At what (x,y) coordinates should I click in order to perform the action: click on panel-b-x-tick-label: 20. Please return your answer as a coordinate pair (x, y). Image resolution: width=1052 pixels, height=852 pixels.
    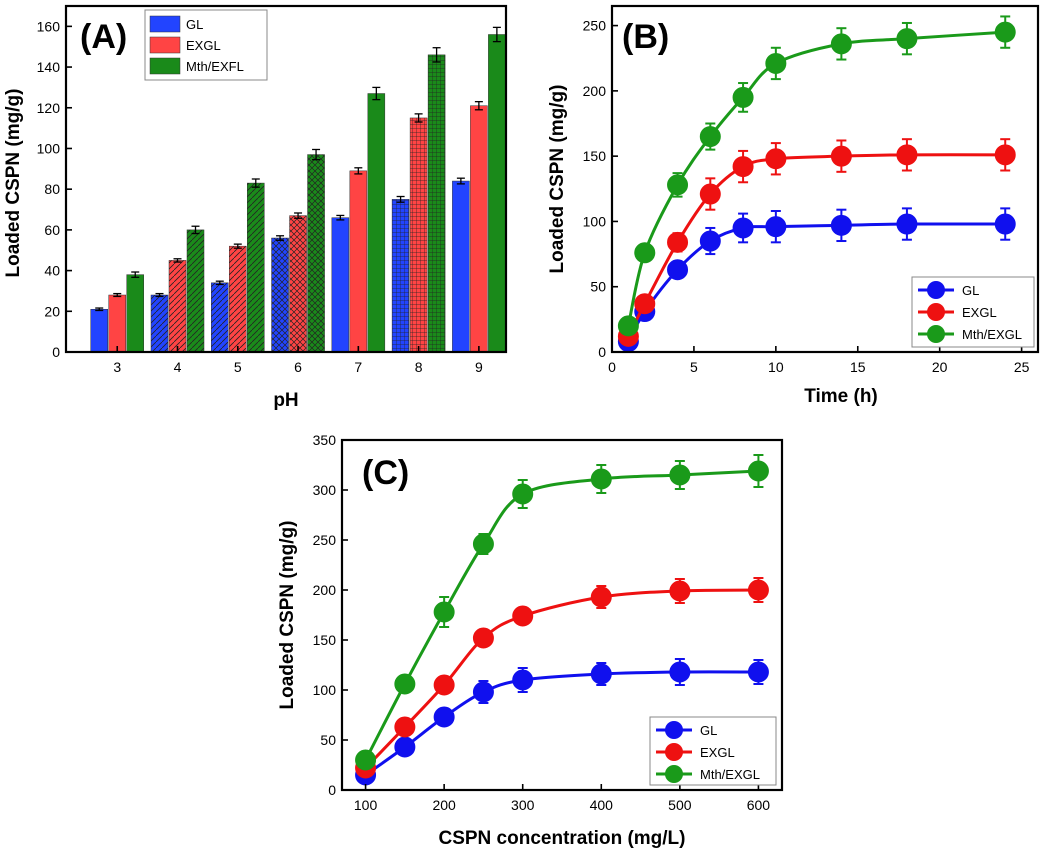
    Looking at the image, I should click on (940, 367).